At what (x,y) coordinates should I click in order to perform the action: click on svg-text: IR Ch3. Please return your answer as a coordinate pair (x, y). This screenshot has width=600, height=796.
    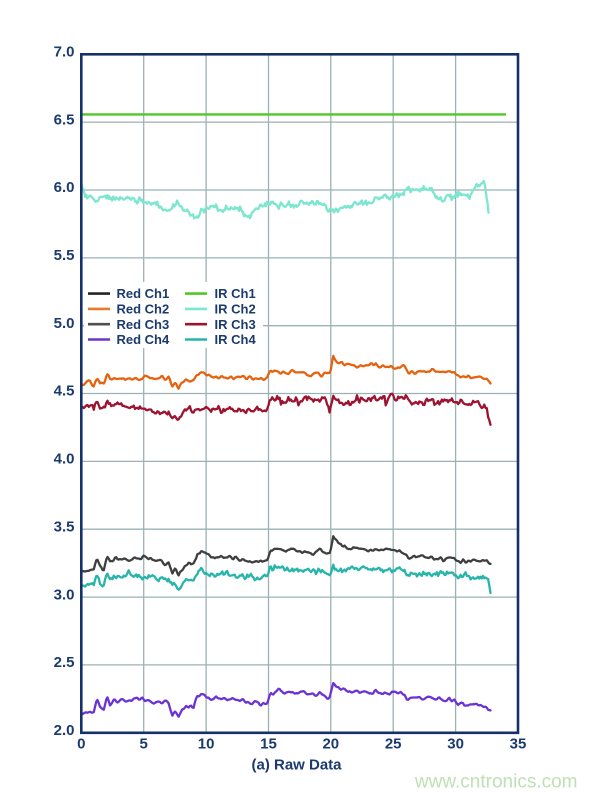
    Looking at the image, I should click on (235, 324).